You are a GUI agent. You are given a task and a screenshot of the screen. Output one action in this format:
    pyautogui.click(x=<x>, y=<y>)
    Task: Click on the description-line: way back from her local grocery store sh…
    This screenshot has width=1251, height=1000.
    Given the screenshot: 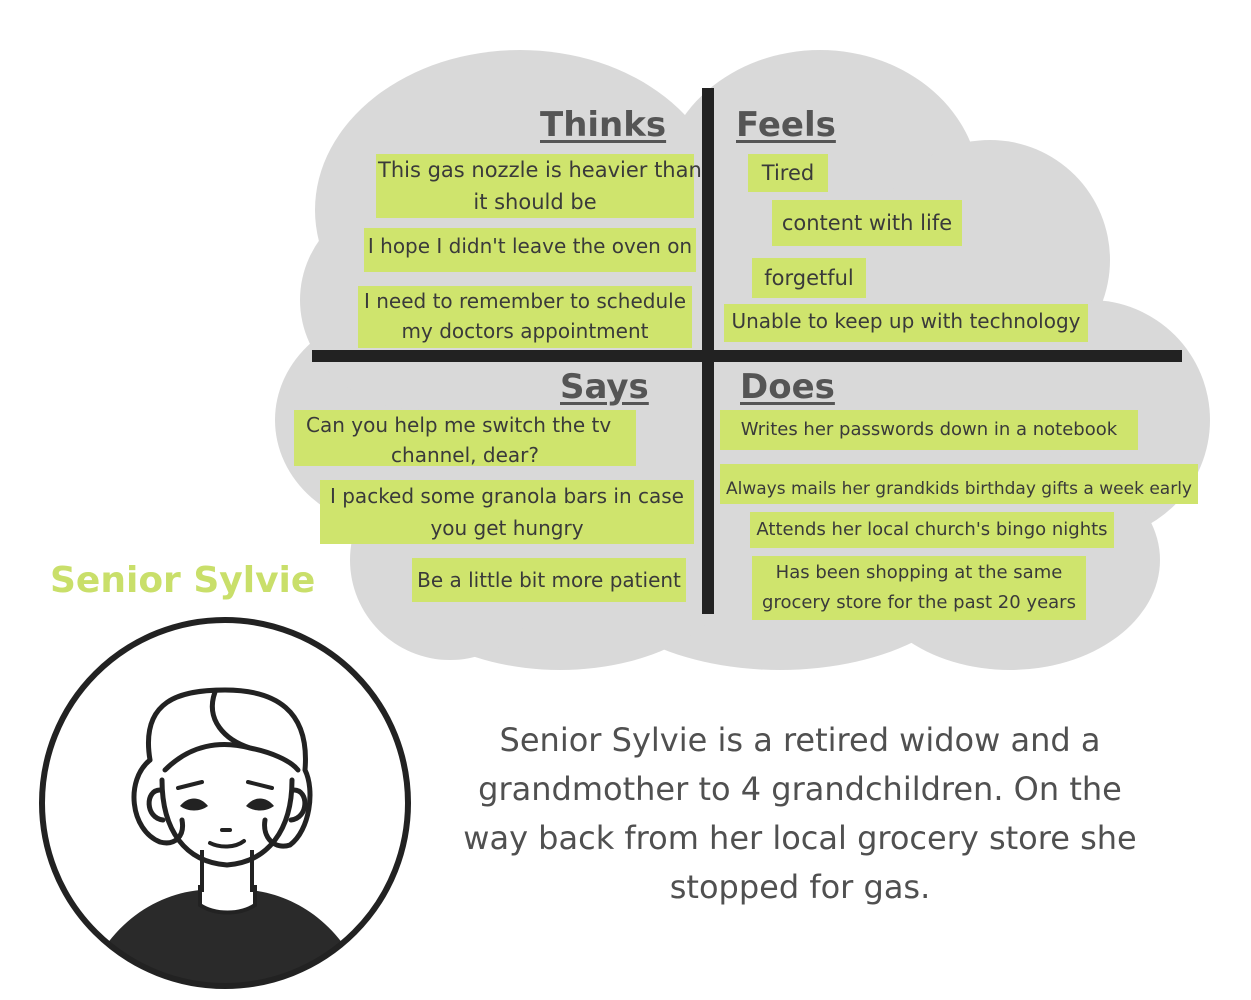 What is the action you would take?
    pyautogui.click(x=800, y=838)
    